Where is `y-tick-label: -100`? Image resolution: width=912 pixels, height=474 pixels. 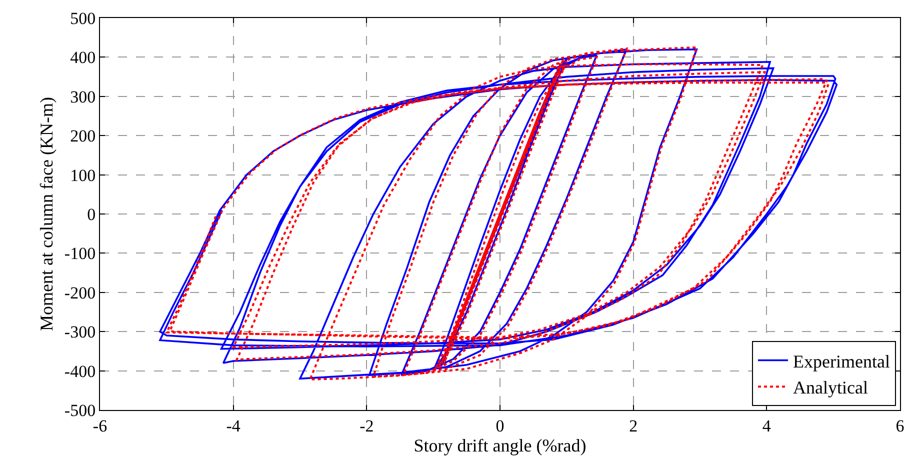
y-tick-label: -100 is located at coordinates (80, 254).